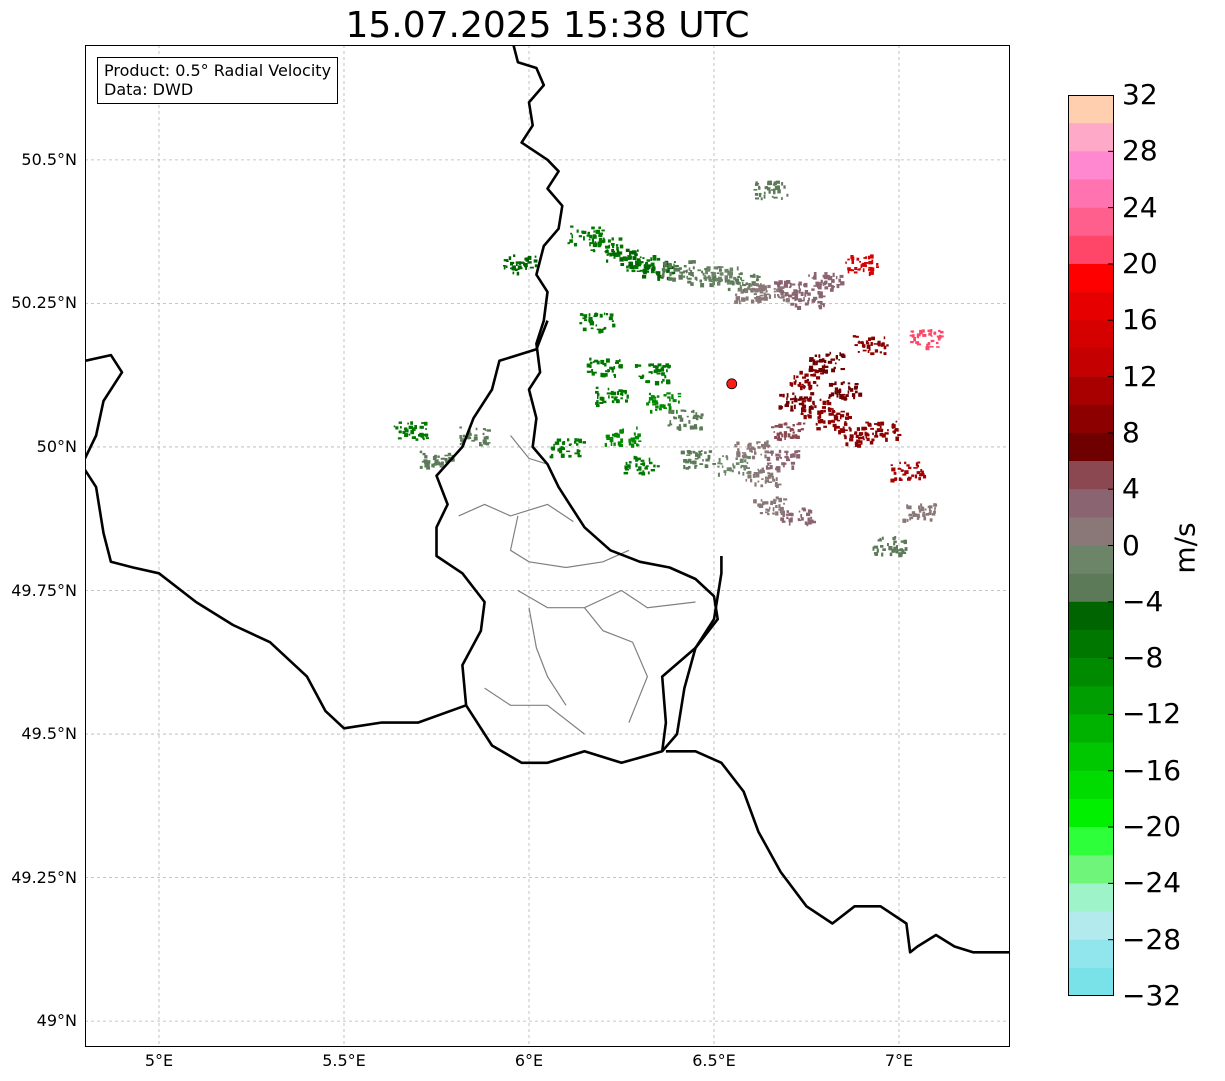 This screenshot has height=1081, width=1225. Describe the element at coordinates (44, 590) in the screenshot. I see `lat-tick-label-3: 49.75°N` at that location.